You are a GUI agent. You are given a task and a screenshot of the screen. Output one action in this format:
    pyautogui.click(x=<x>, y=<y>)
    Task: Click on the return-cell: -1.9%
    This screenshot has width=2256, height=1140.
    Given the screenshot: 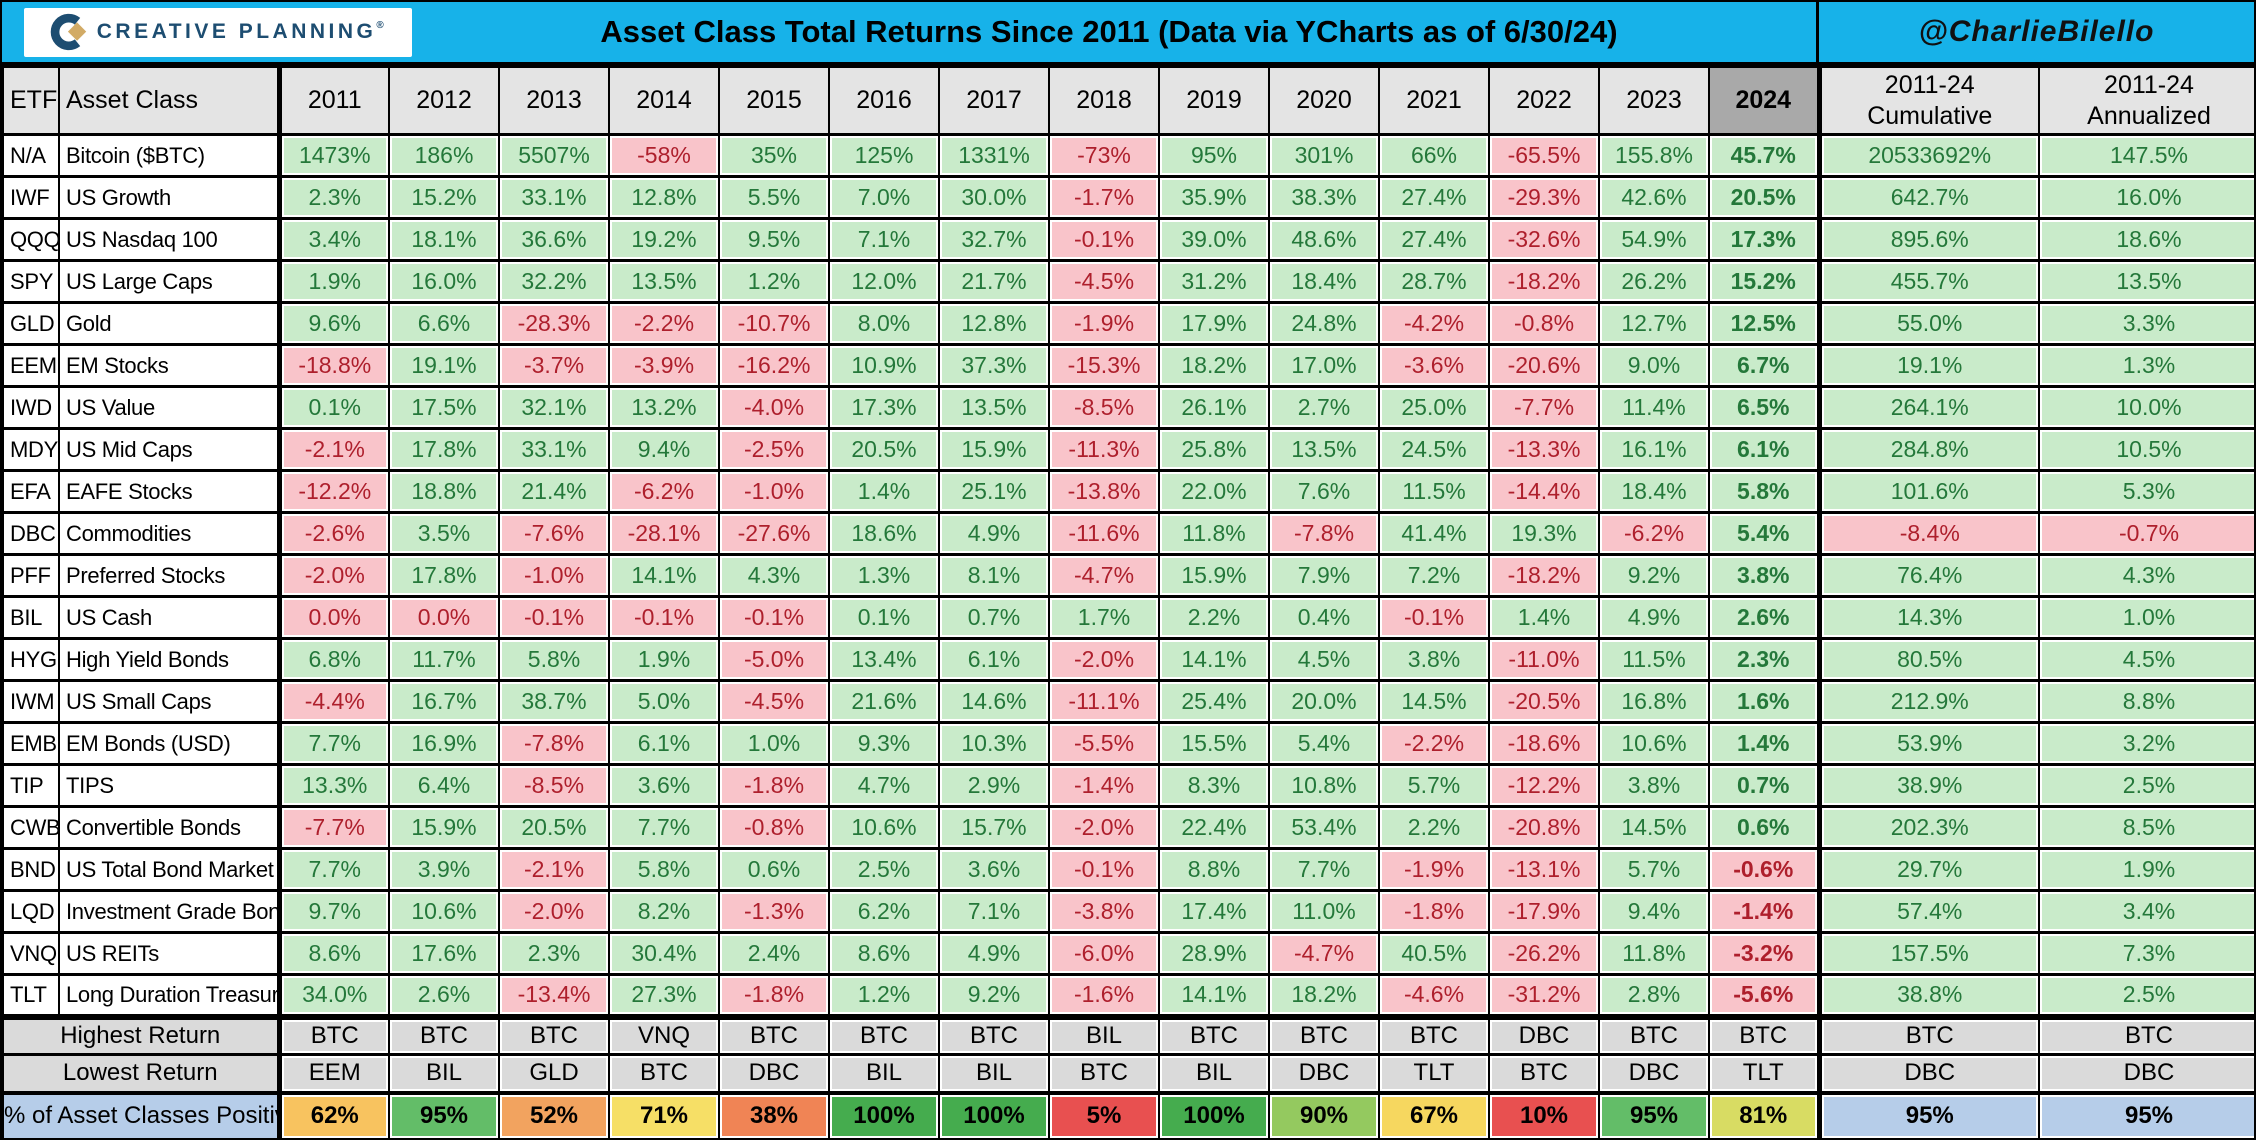 What is the action you would take?
    pyautogui.click(x=1434, y=869)
    